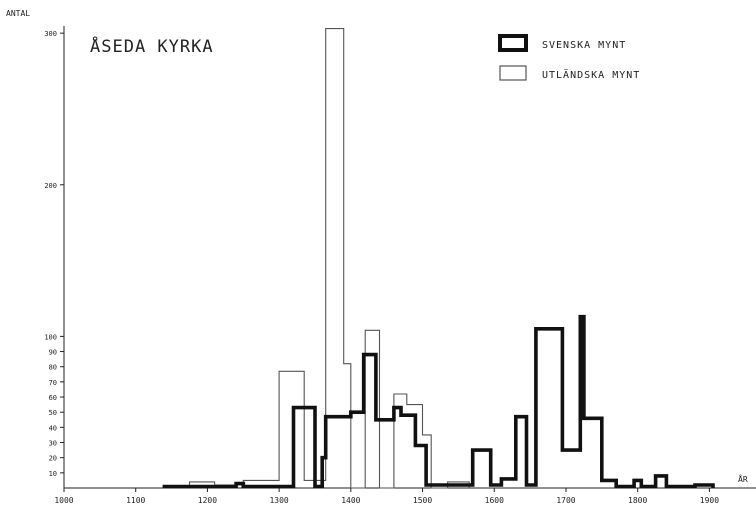 The width and height of the screenshot is (756, 506). What do you see at coordinates (53, 444) in the screenshot?
I see `y-tick-label: 30` at bounding box center [53, 444].